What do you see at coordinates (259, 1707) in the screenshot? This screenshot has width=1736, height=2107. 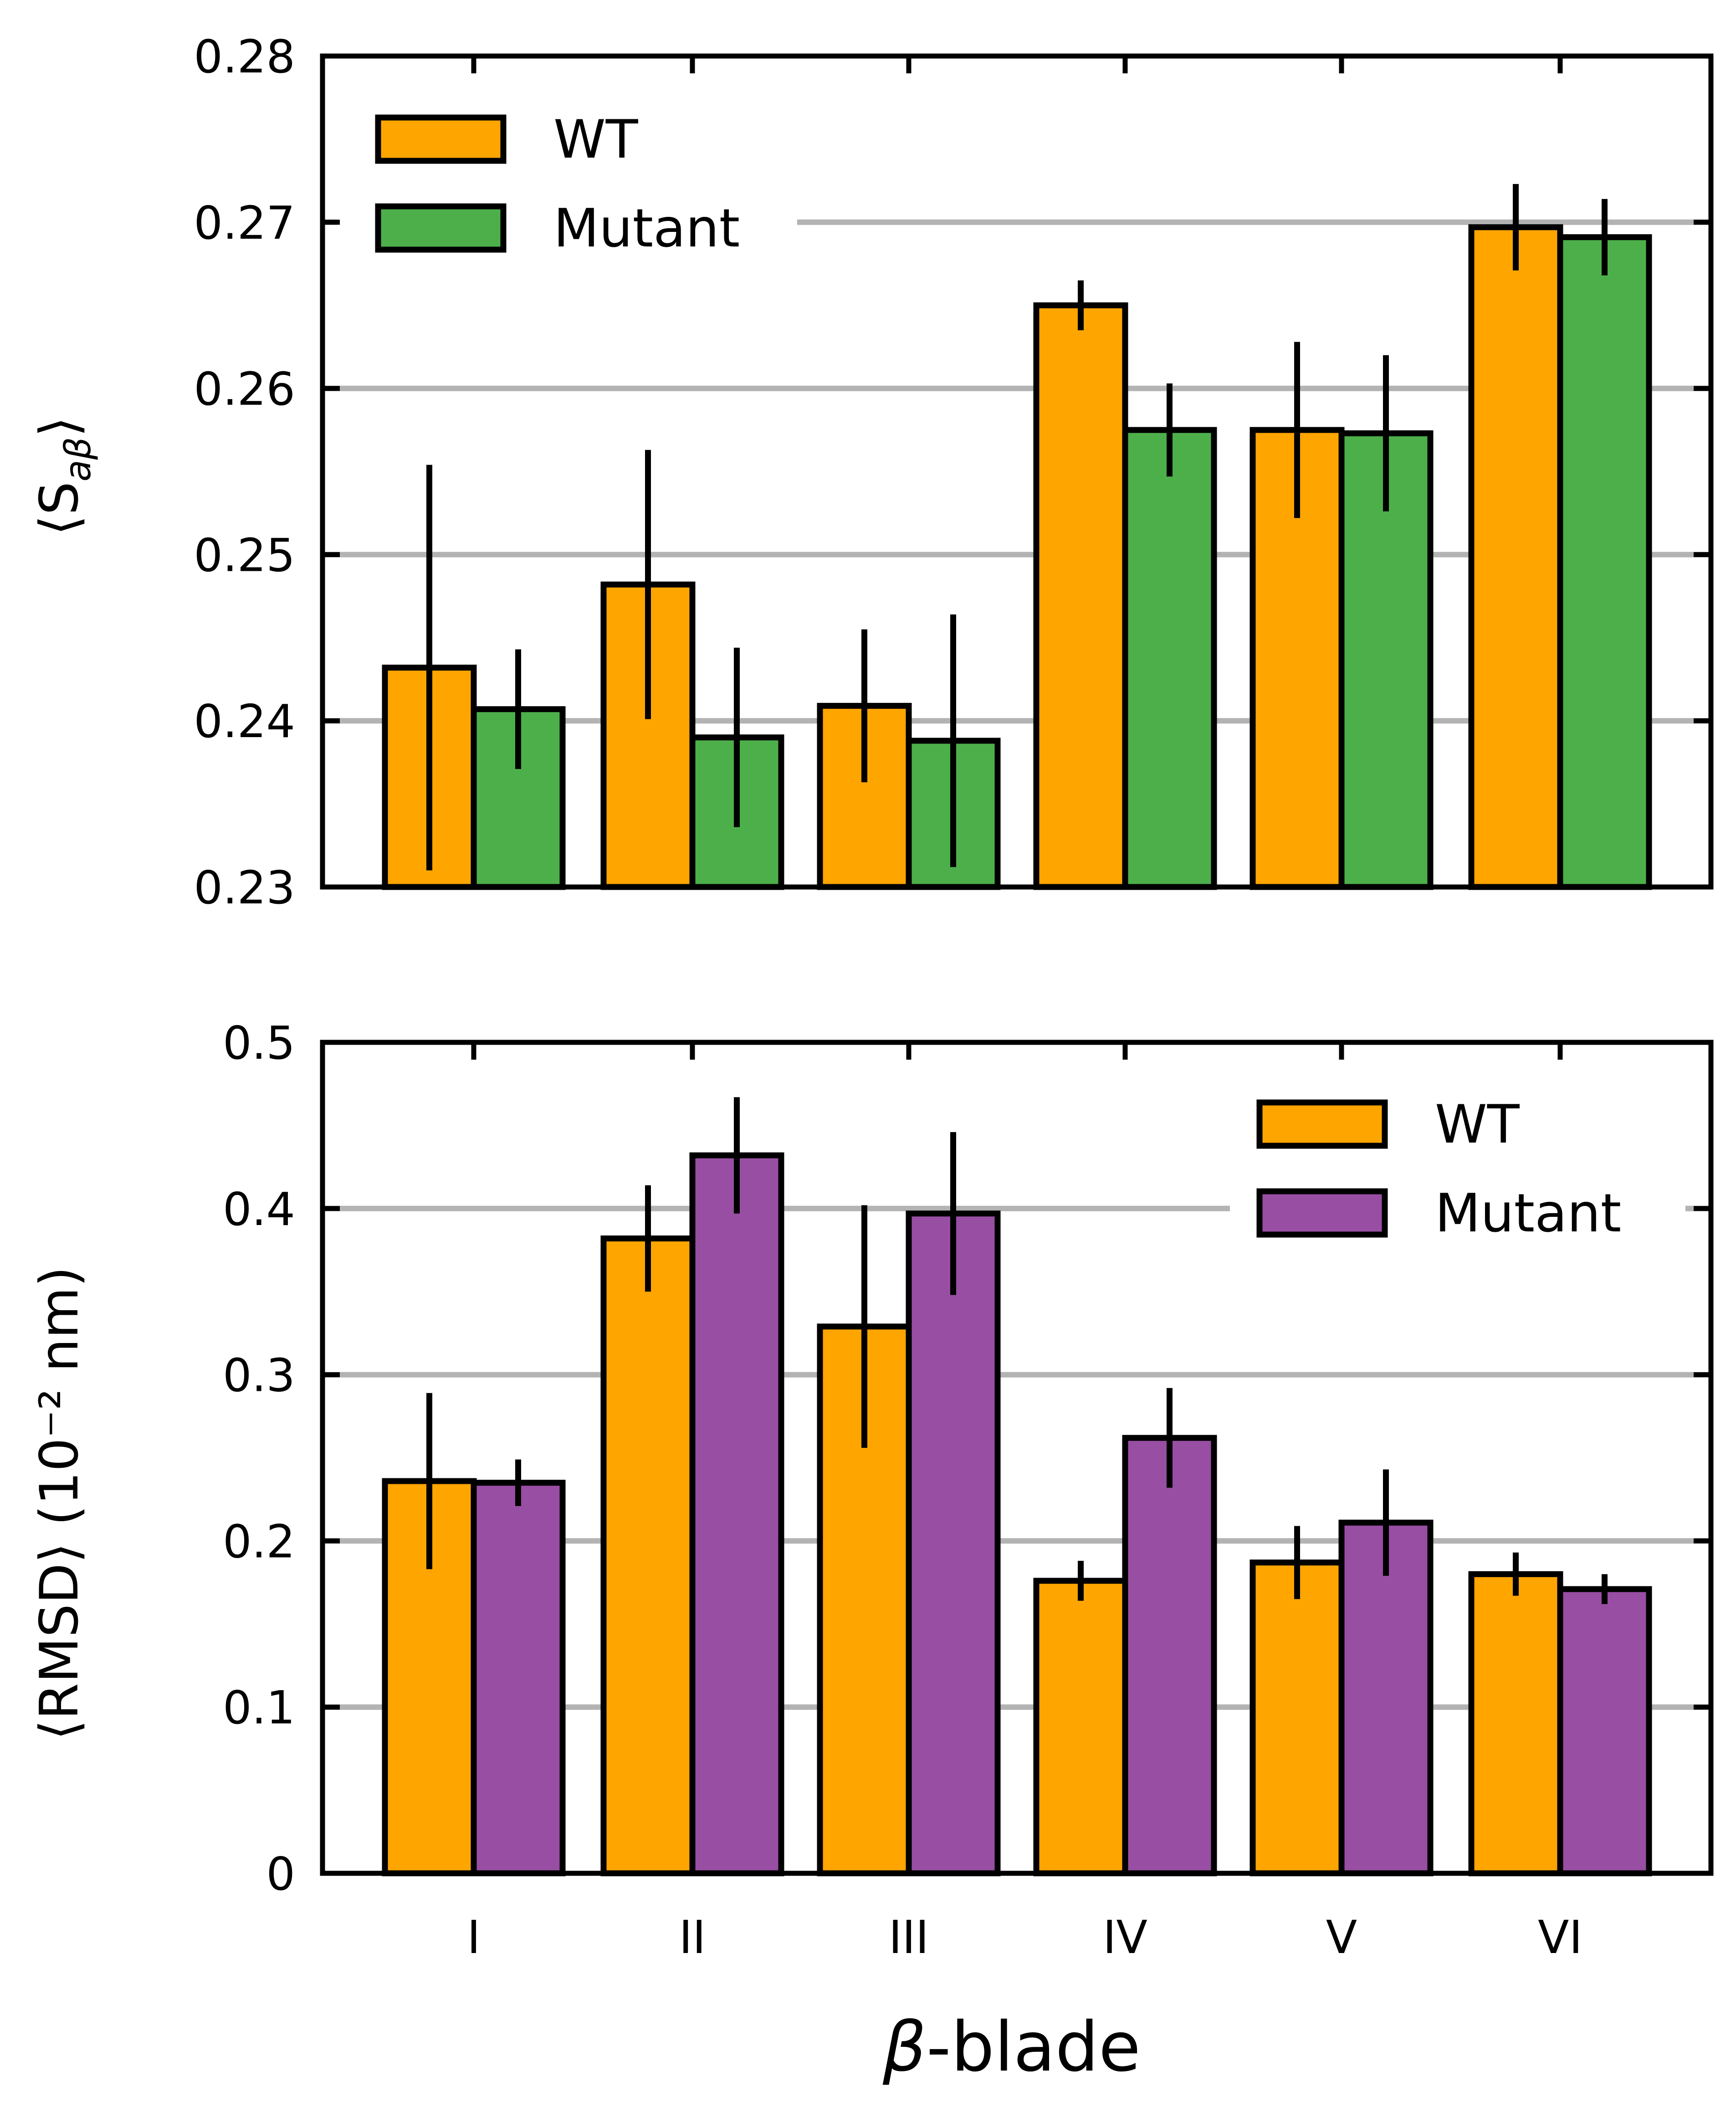 I see `bottom-ytick-label: 0.1` at bounding box center [259, 1707].